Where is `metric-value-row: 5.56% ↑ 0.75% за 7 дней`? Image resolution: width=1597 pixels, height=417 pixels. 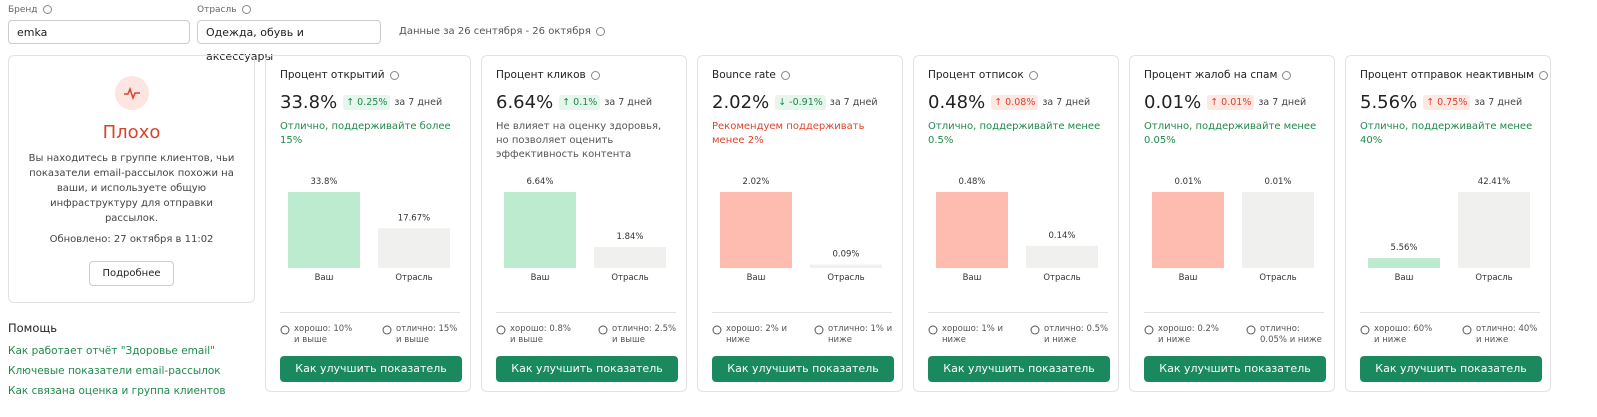 metric-value-row: 5.56% ↑ 0.75% за 7 дней is located at coordinates (1441, 102).